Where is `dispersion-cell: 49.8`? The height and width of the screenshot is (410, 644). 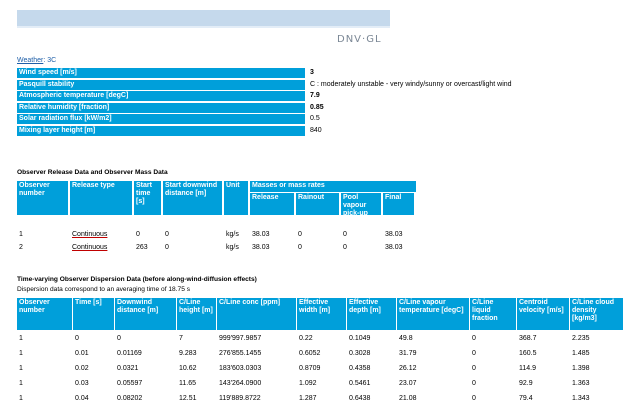 dispersion-cell: 49.8 is located at coordinates (406, 338).